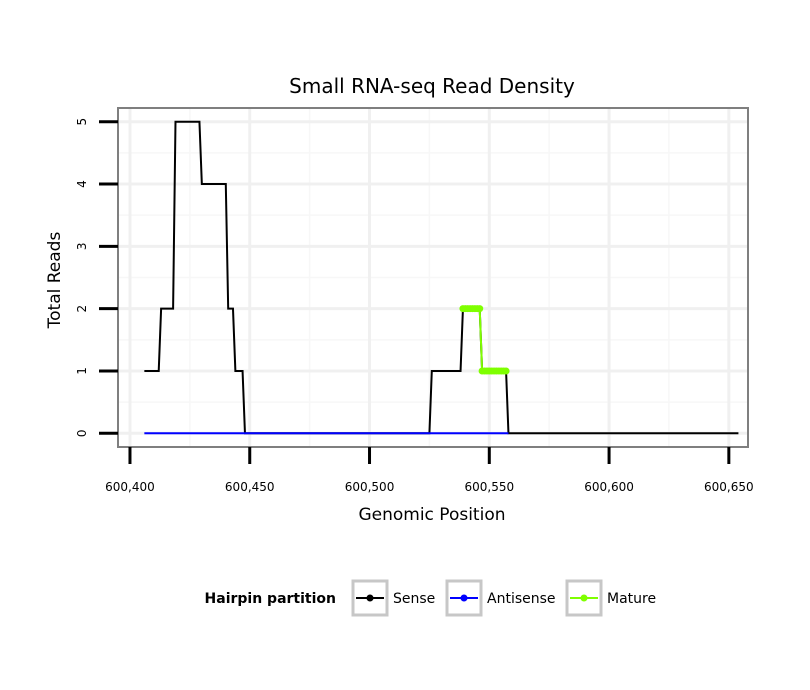 Image resolution: width=810 pixels, height=690 pixels. What do you see at coordinates (609, 487) in the screenshot?
I see `x-tick-label: 600,600` at bounding box center [609, 487].